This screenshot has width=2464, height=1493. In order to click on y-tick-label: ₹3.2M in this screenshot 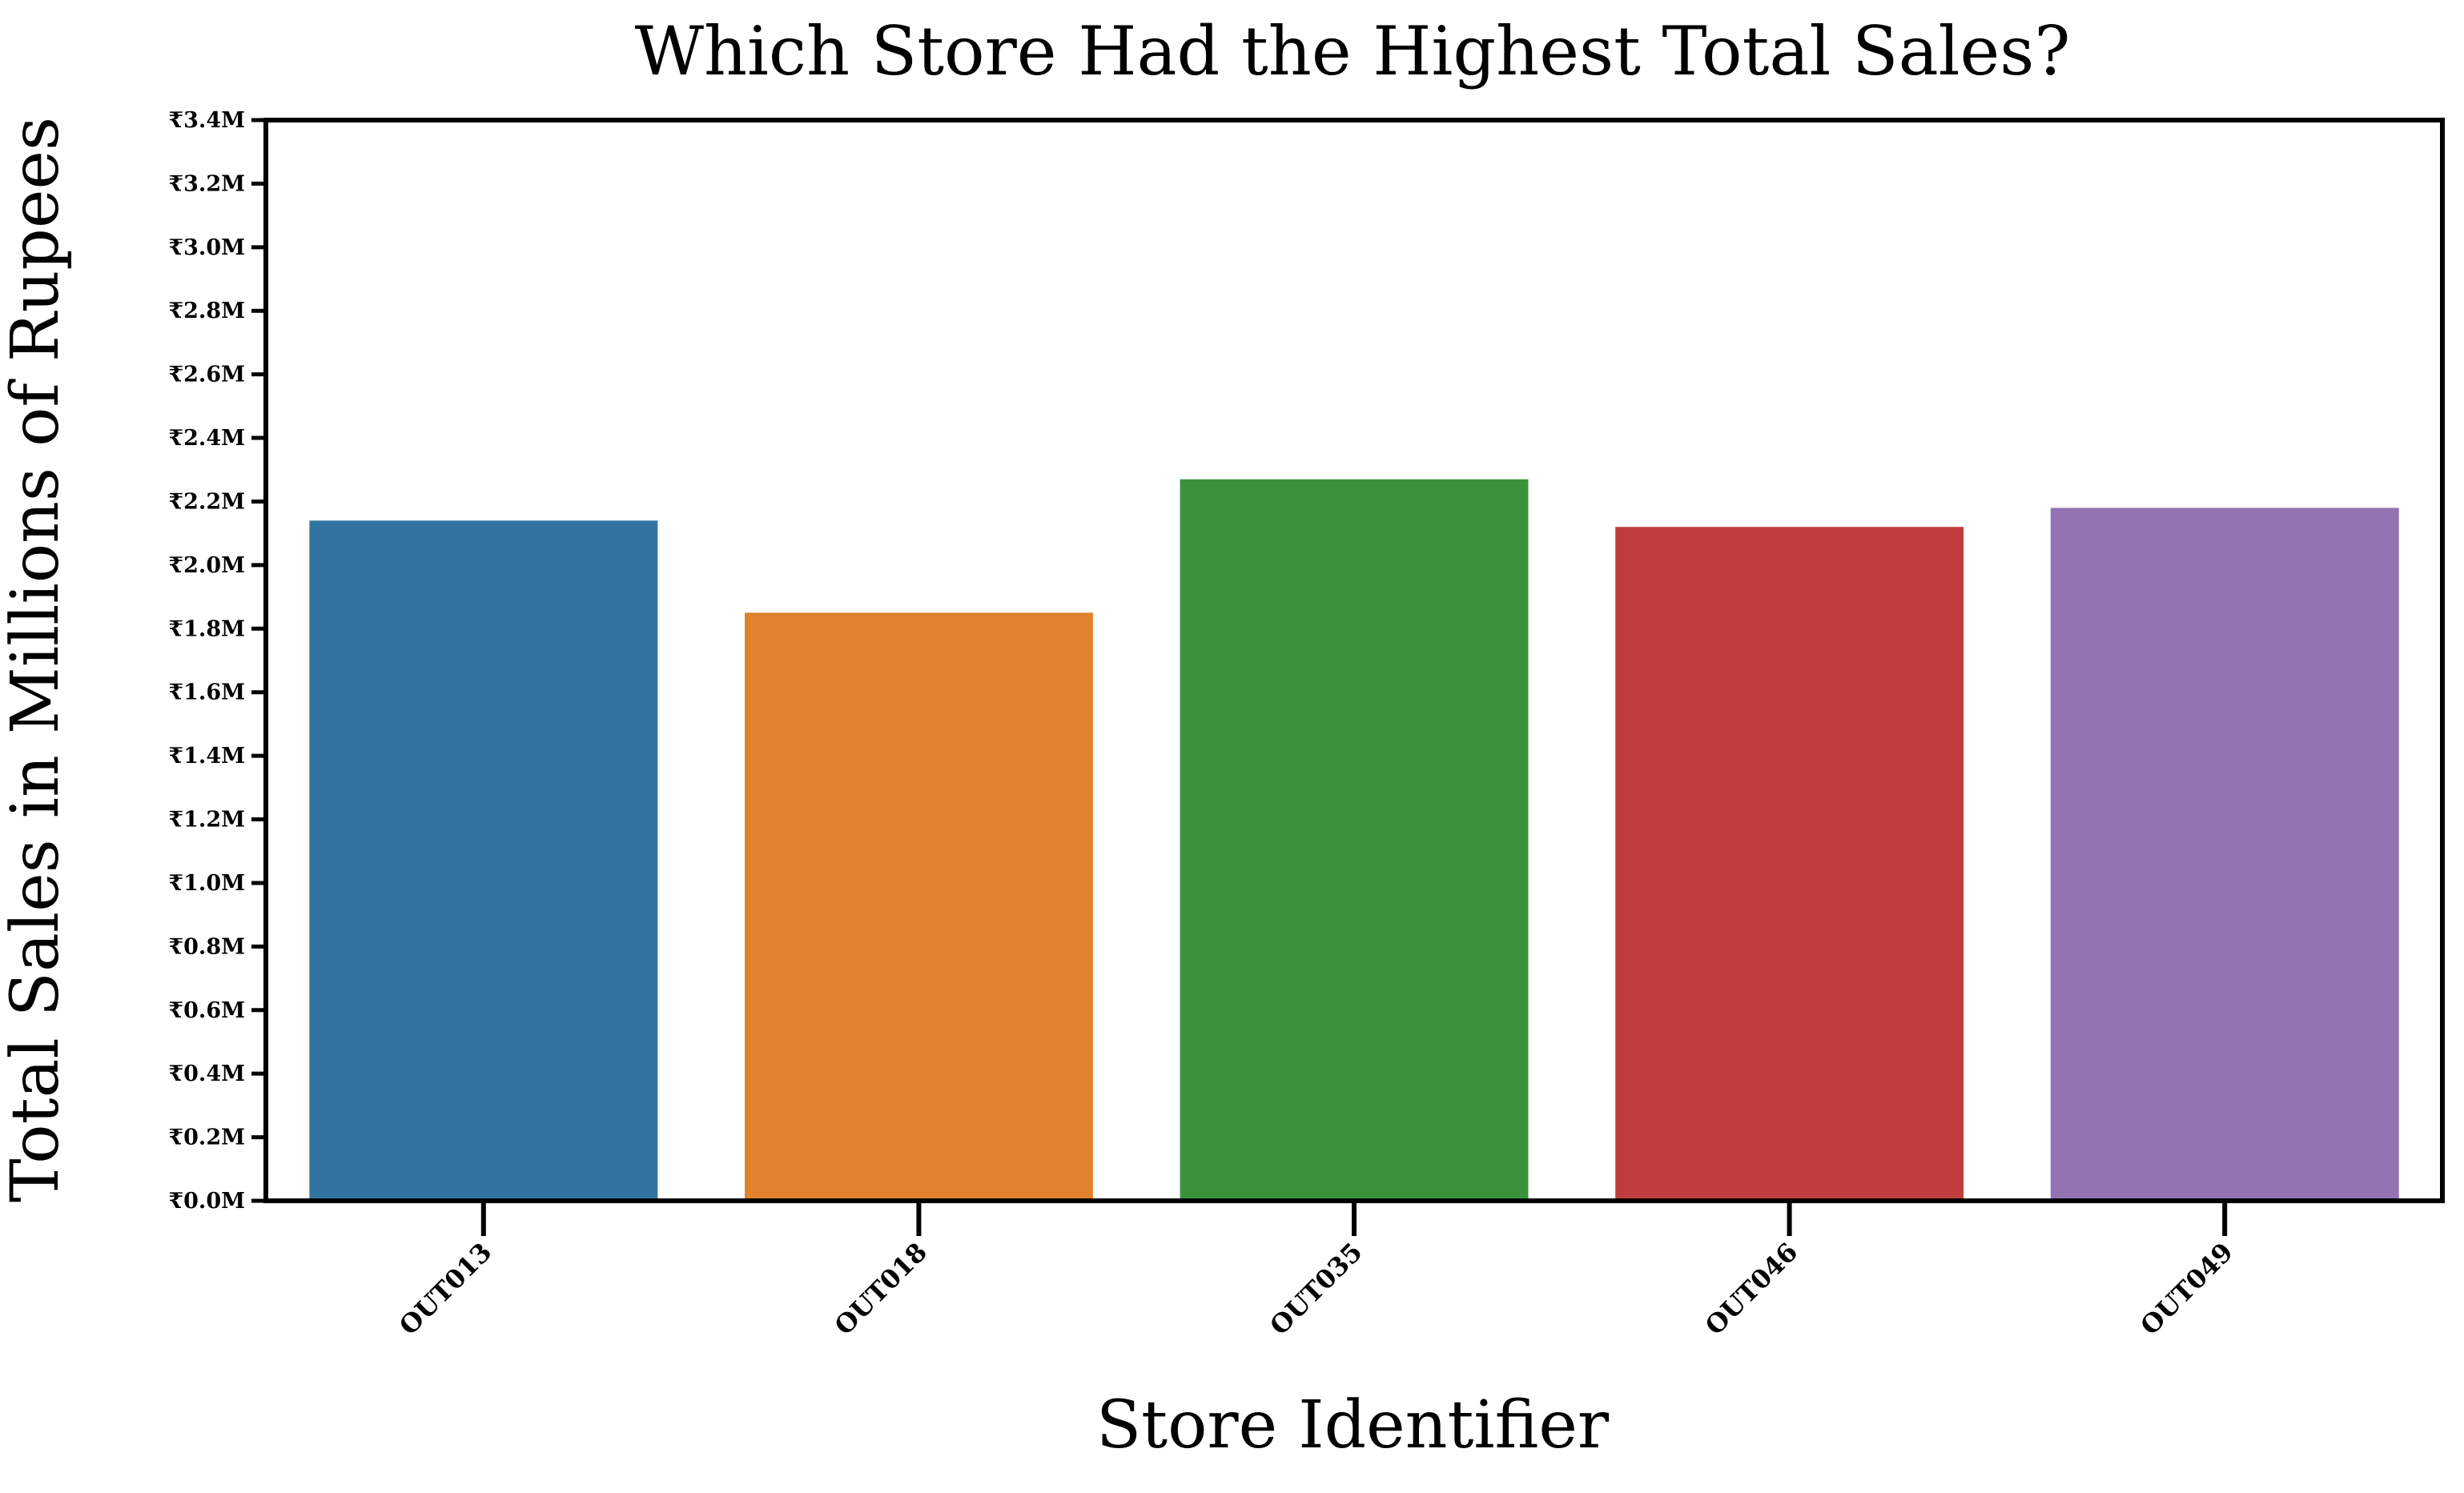, I will do `click(206, 183)`.